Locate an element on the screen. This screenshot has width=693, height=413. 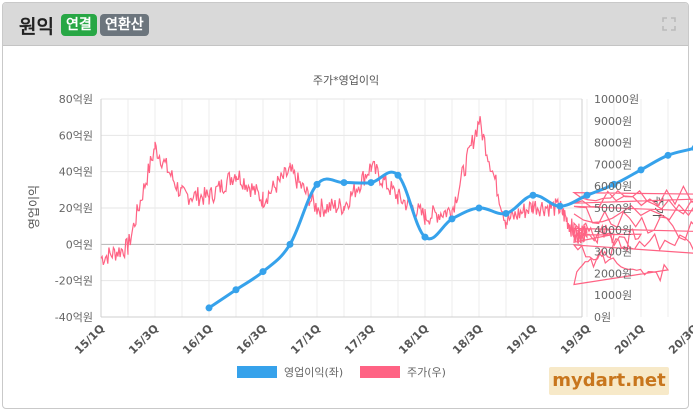
x-tick: 19/3Q is located at coordinates (575, 339).